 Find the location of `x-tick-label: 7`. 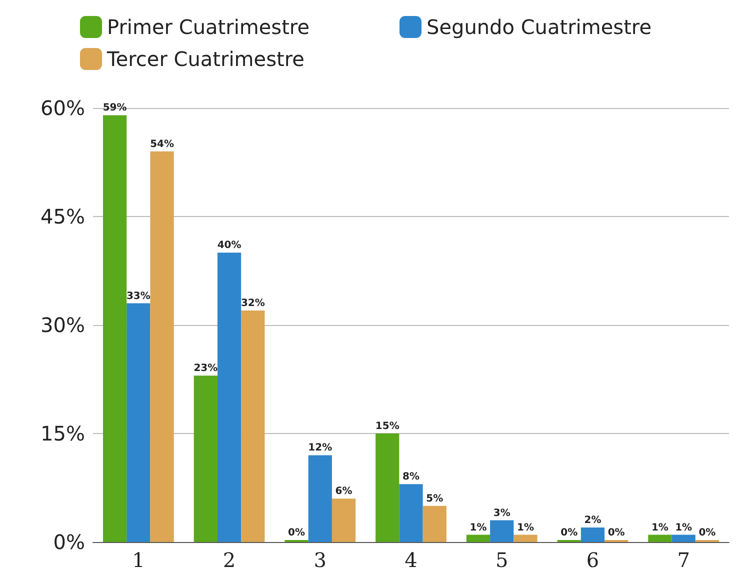

x-tick-label: 7 is located at coordinates (683, 560).